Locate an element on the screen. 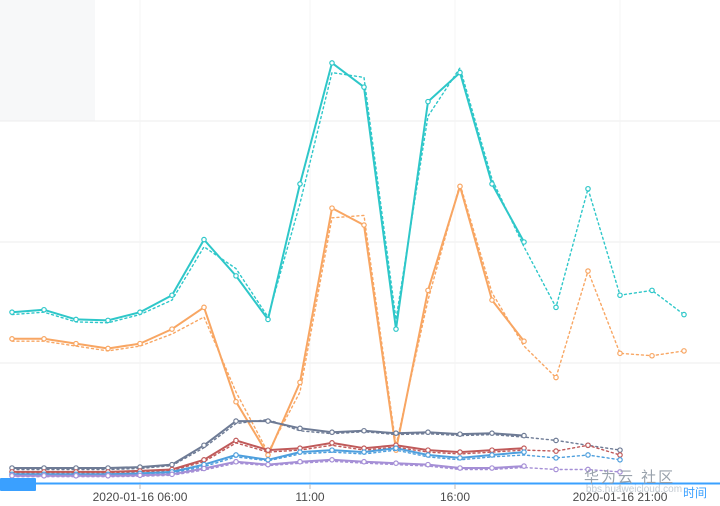  x-tick-label: 16:00 is located at coordinates (455, 497).